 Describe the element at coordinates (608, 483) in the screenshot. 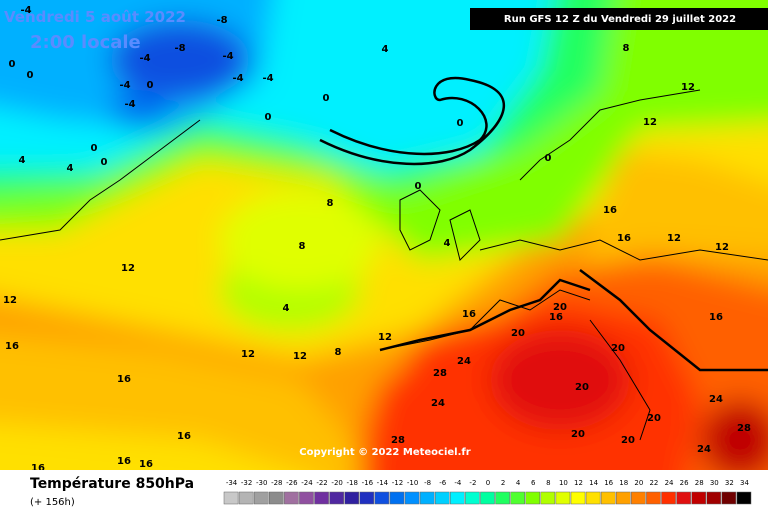

I see `scale-label: 16` at that location.